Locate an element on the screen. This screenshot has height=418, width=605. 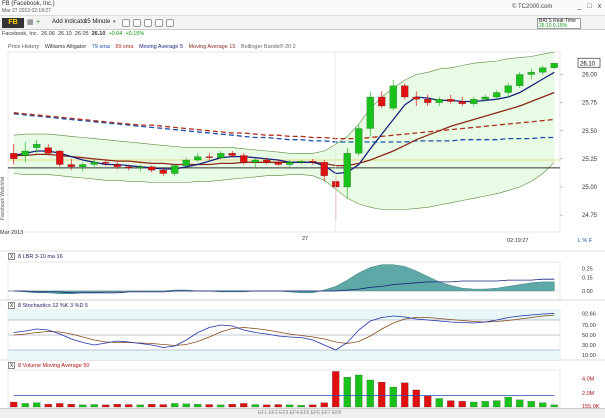
close-panel-stoch: X is located at coordinates (11, 305).